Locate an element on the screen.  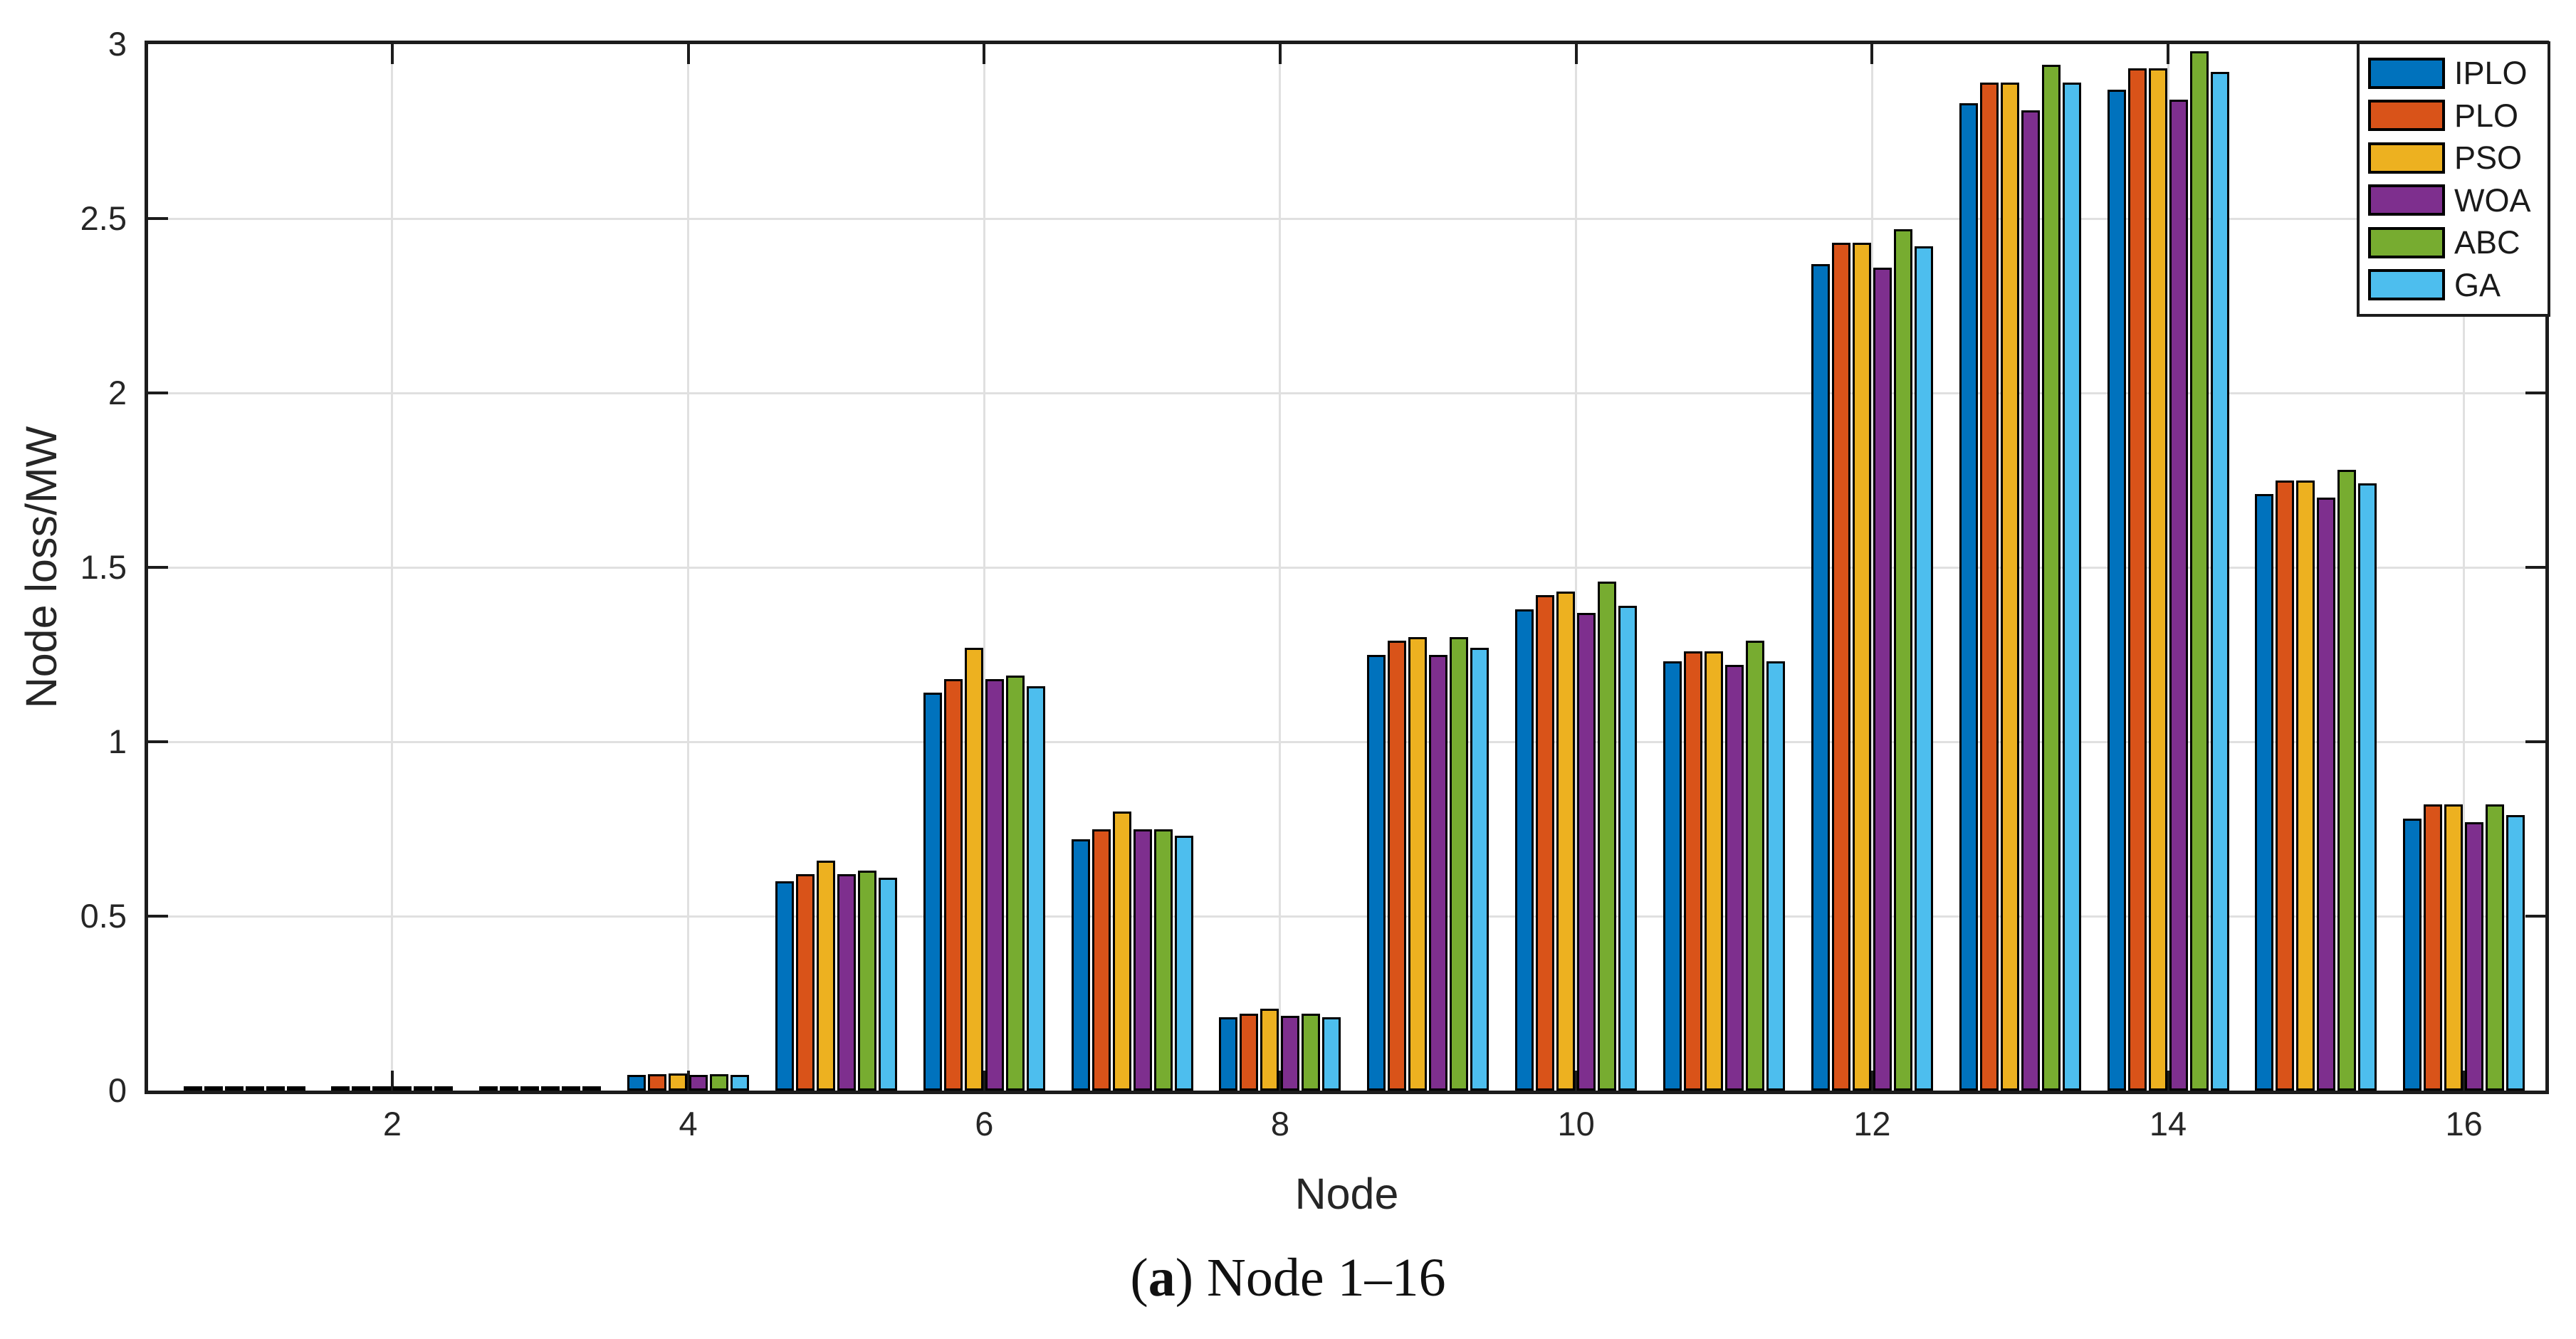
bar-node10-abc is located at coordinates (1607, 836).